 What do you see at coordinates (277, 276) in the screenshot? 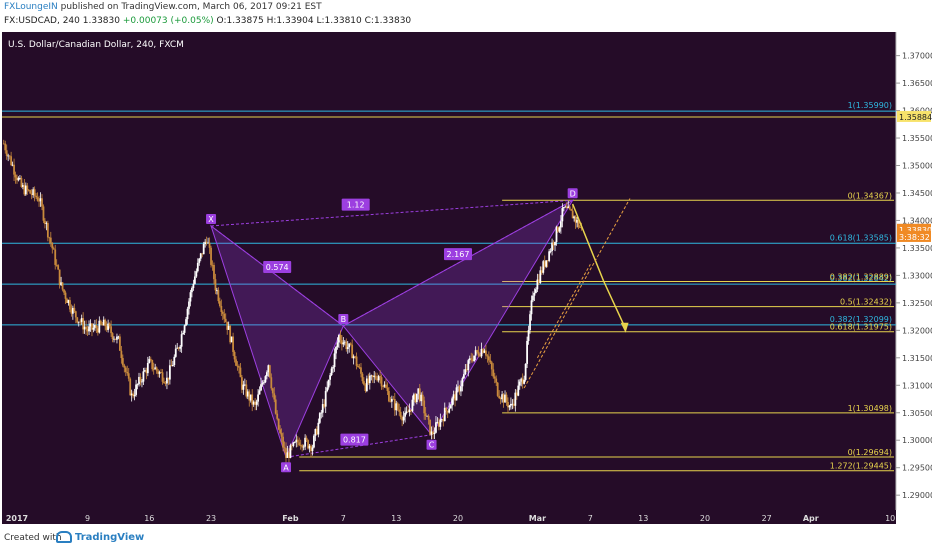
I see `pattern-xb-line` at bounding box center [277, 276].